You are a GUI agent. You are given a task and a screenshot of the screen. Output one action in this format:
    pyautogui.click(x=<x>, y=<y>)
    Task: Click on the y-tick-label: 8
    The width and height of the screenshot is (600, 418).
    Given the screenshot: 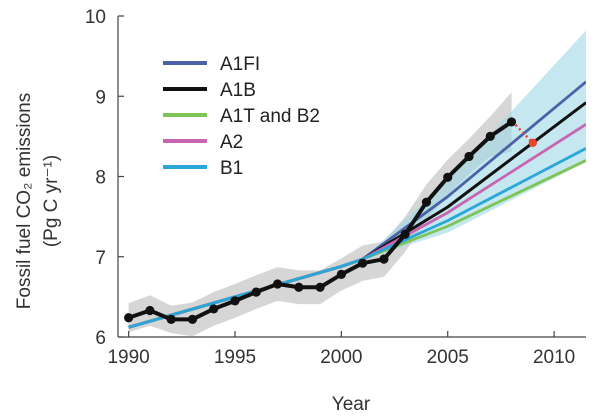 What is the action you would take?
    pyautogui.click(x=100, y=178)
    